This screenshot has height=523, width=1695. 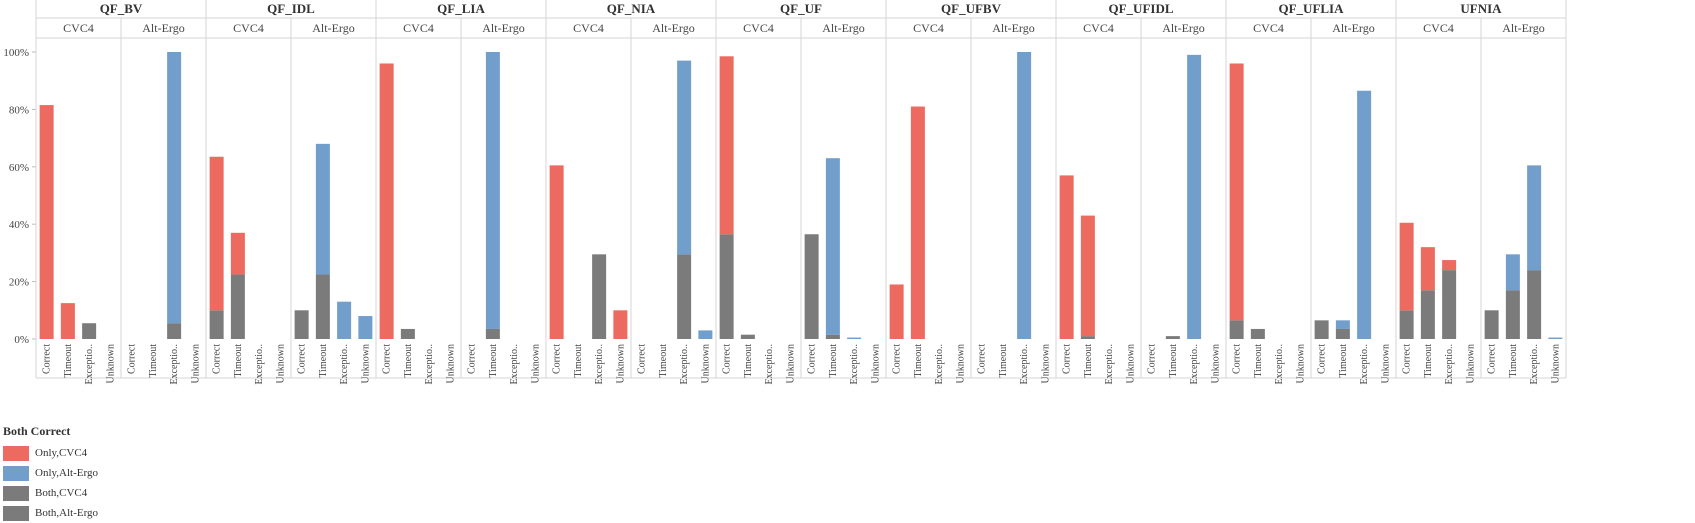 I want to click on y-tick-label: 60%, so click(x=19, y=168).